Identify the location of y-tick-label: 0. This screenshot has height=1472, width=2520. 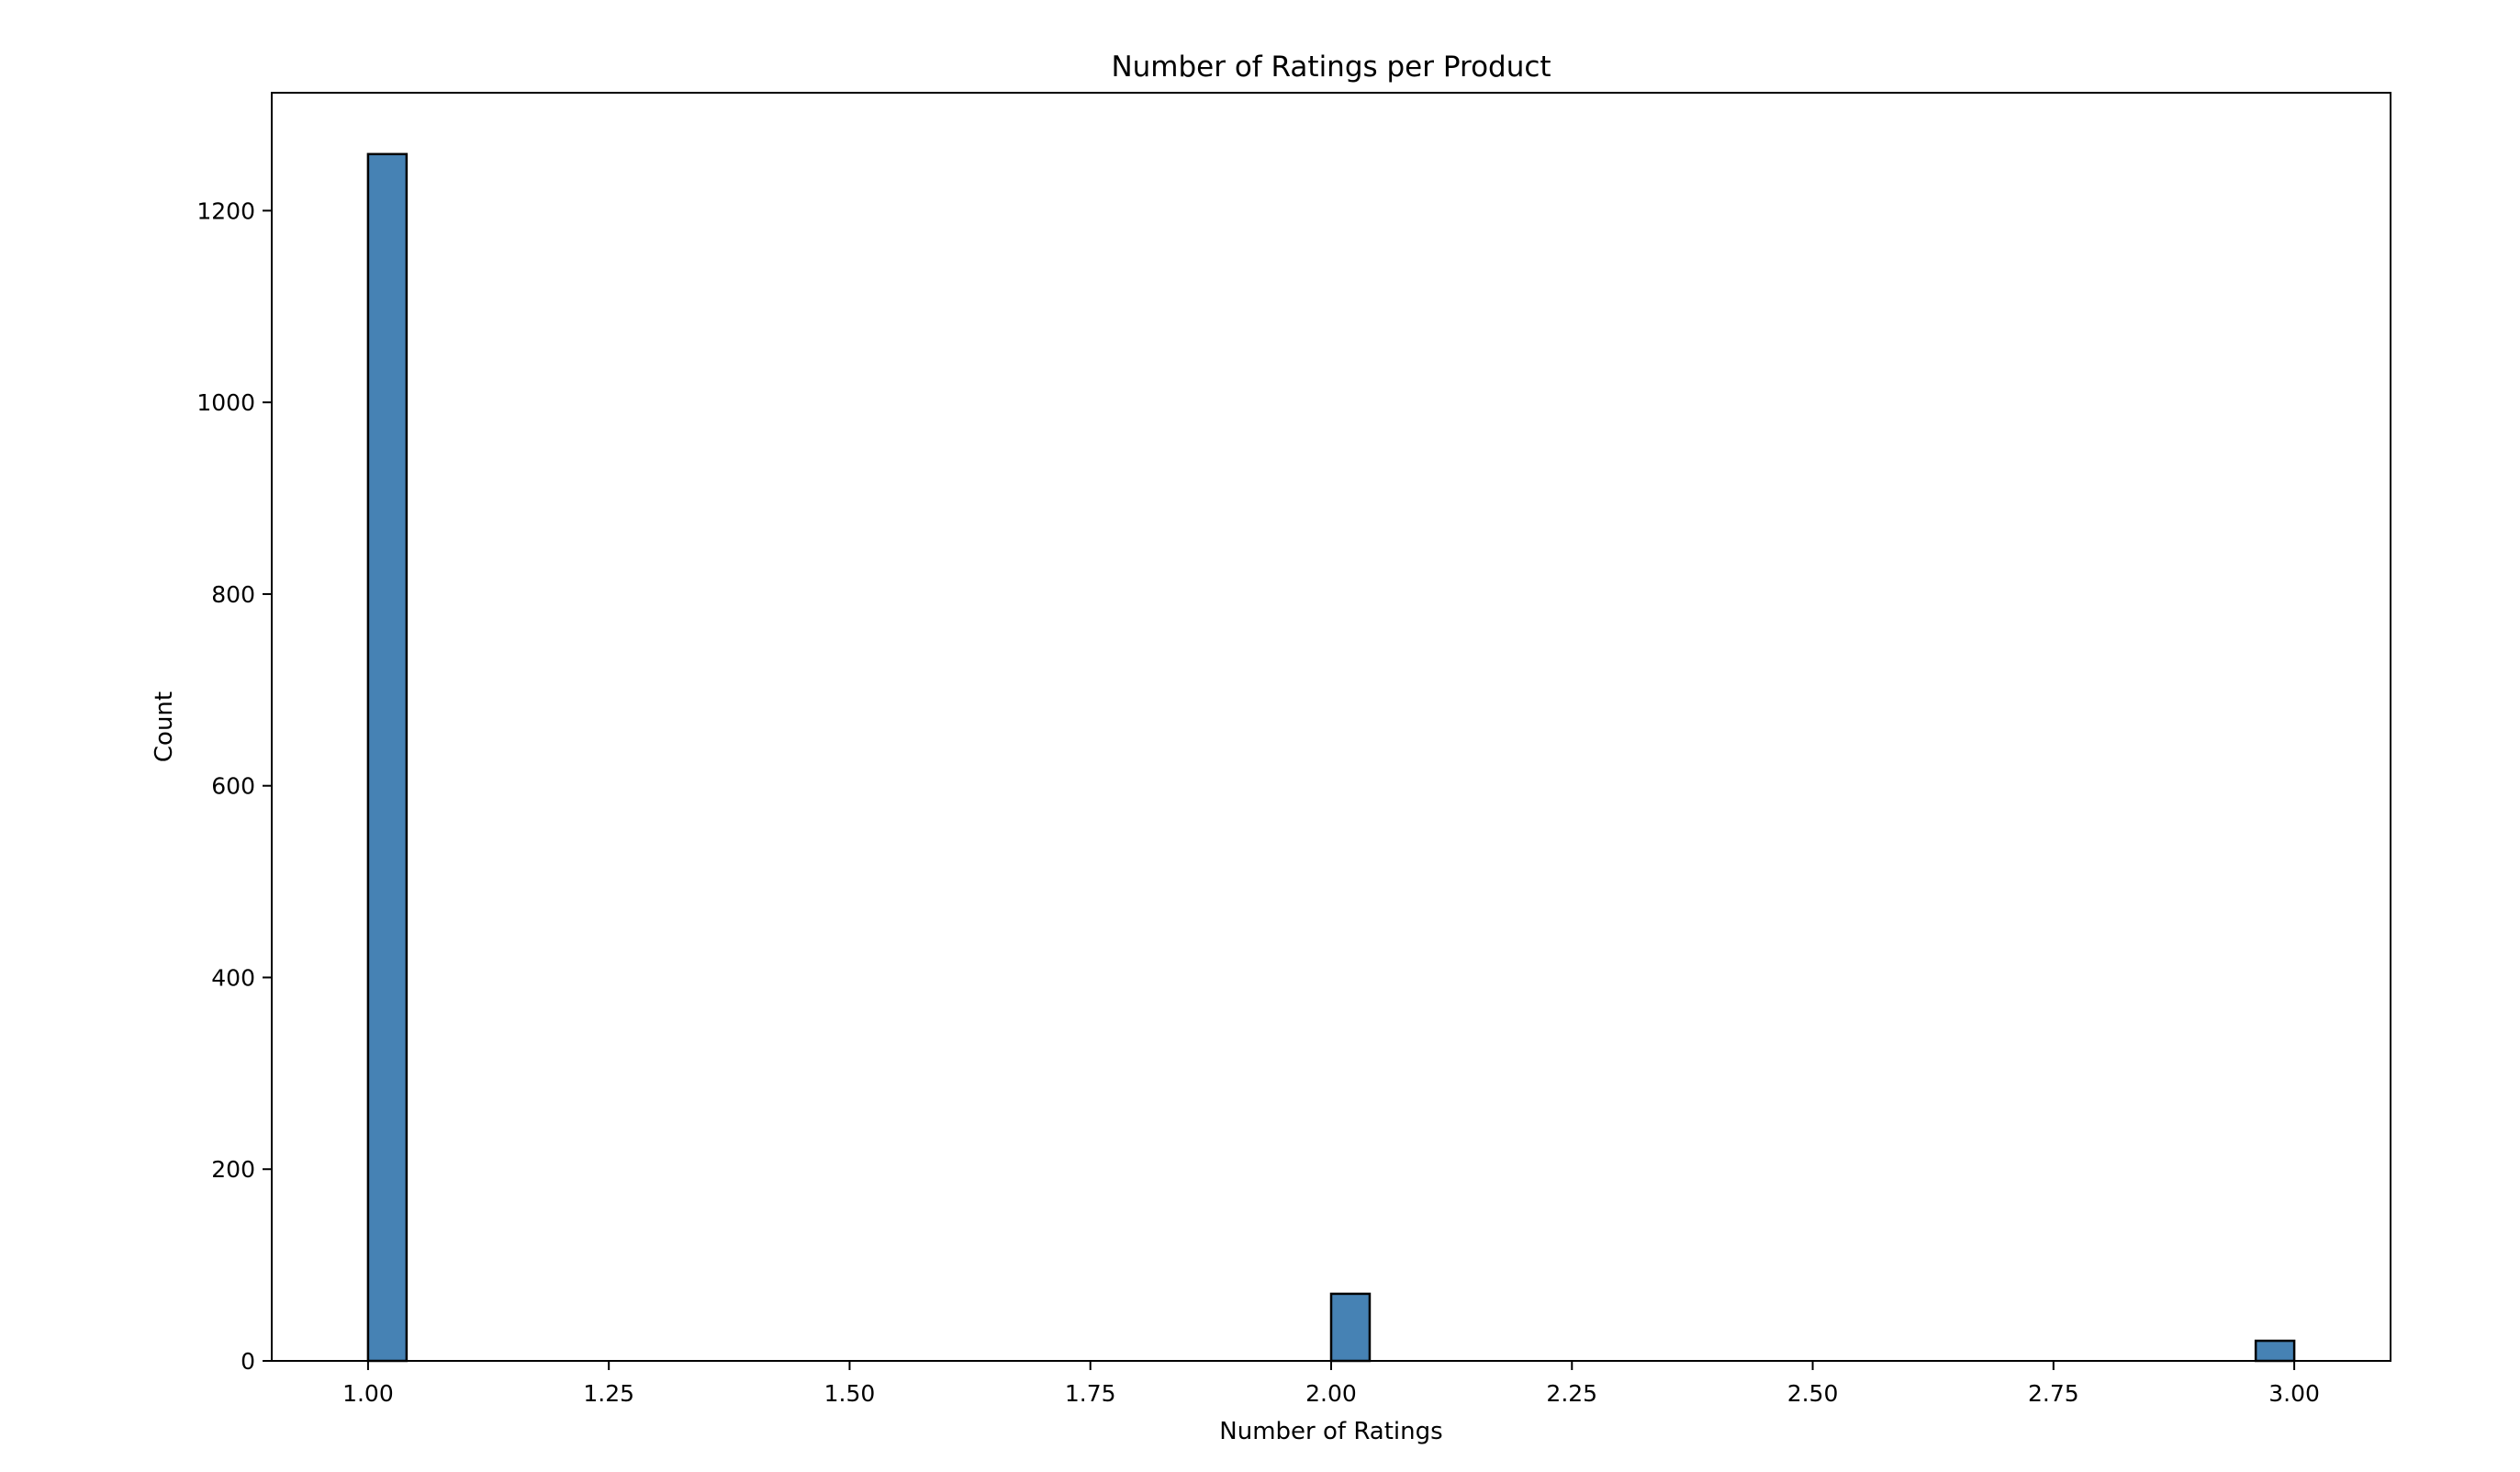
(248, 1361).